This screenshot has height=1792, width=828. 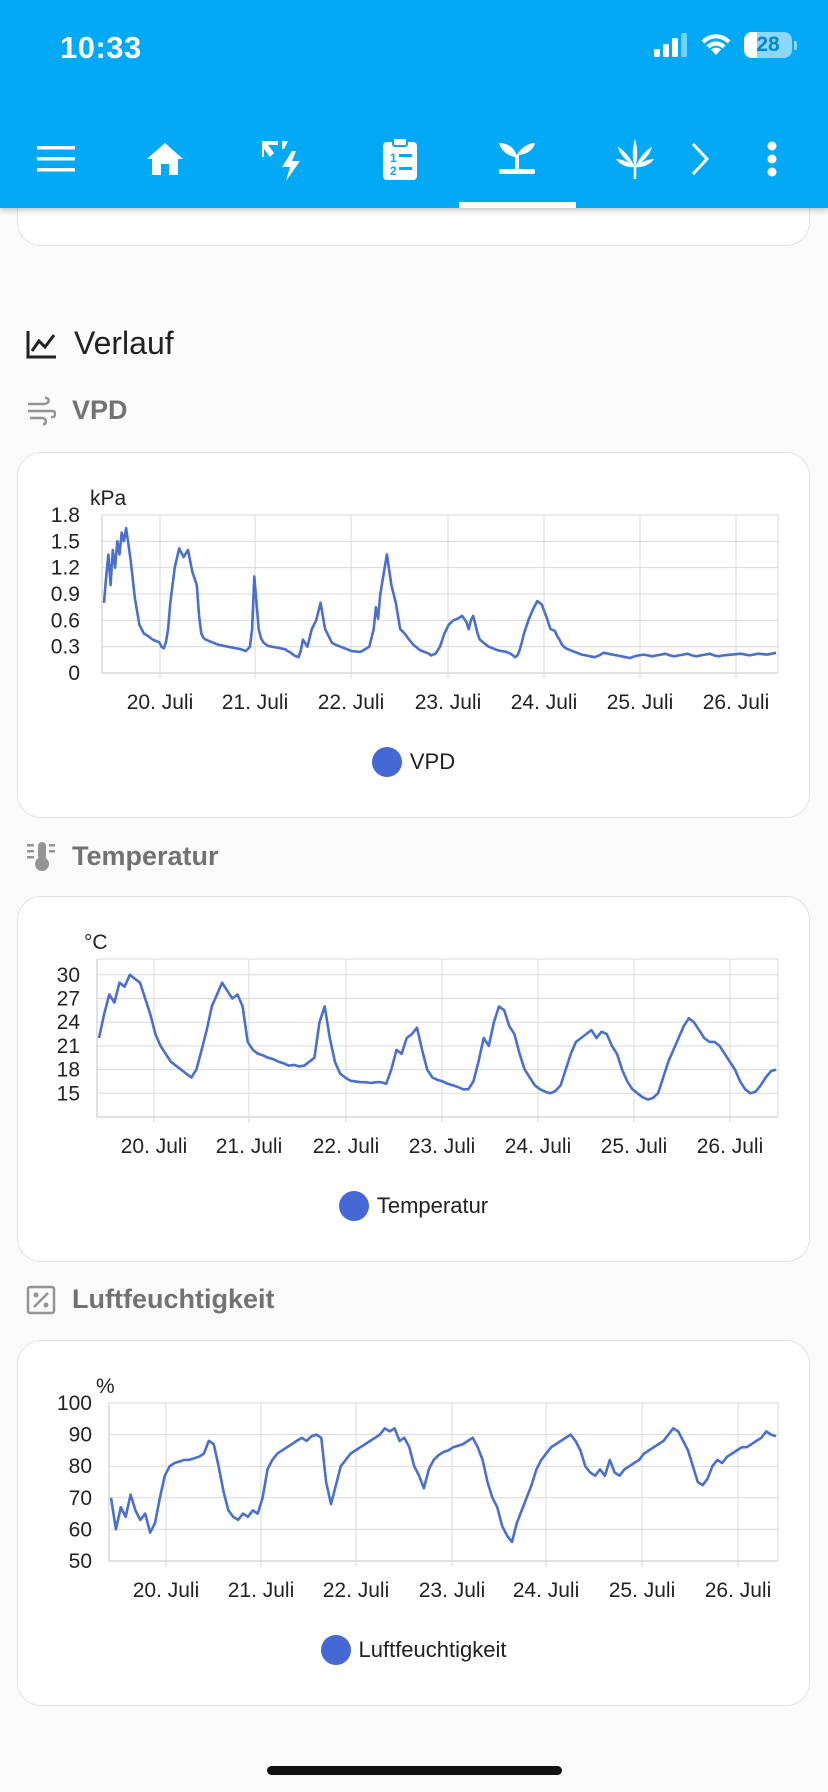 What do you see at coordinates (145, 855) in the screenshot?
I see `chart-title: Temperatur` at bounding box center [145, 855].